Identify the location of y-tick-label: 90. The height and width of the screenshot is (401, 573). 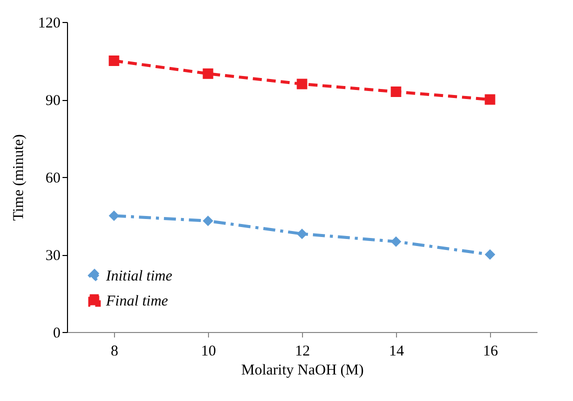
(53, 101).